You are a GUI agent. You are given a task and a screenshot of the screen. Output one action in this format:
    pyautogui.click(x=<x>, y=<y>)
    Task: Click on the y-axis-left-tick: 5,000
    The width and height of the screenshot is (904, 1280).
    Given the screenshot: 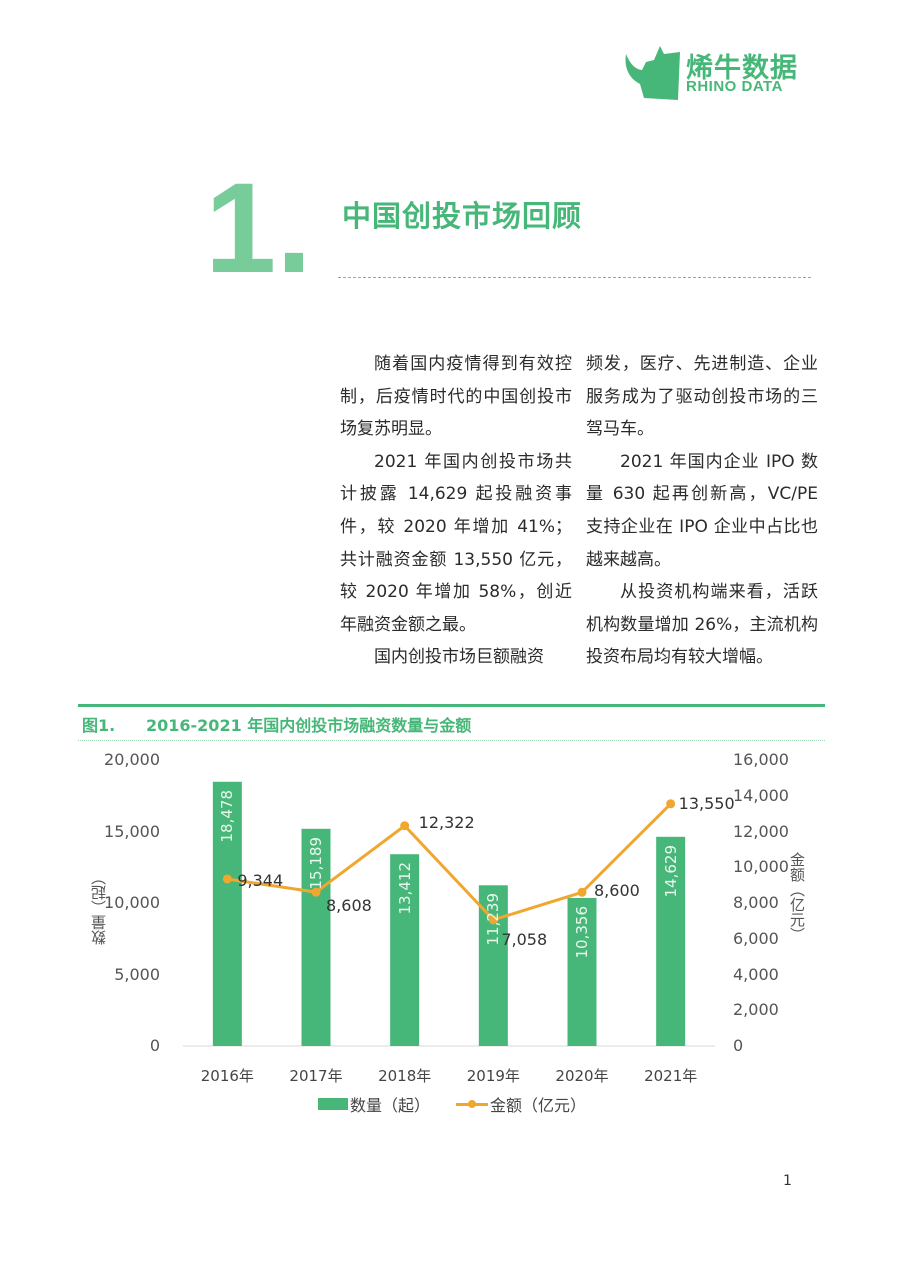 What is the action you would take?
    pyautogui.click(x=137, y=974)
    